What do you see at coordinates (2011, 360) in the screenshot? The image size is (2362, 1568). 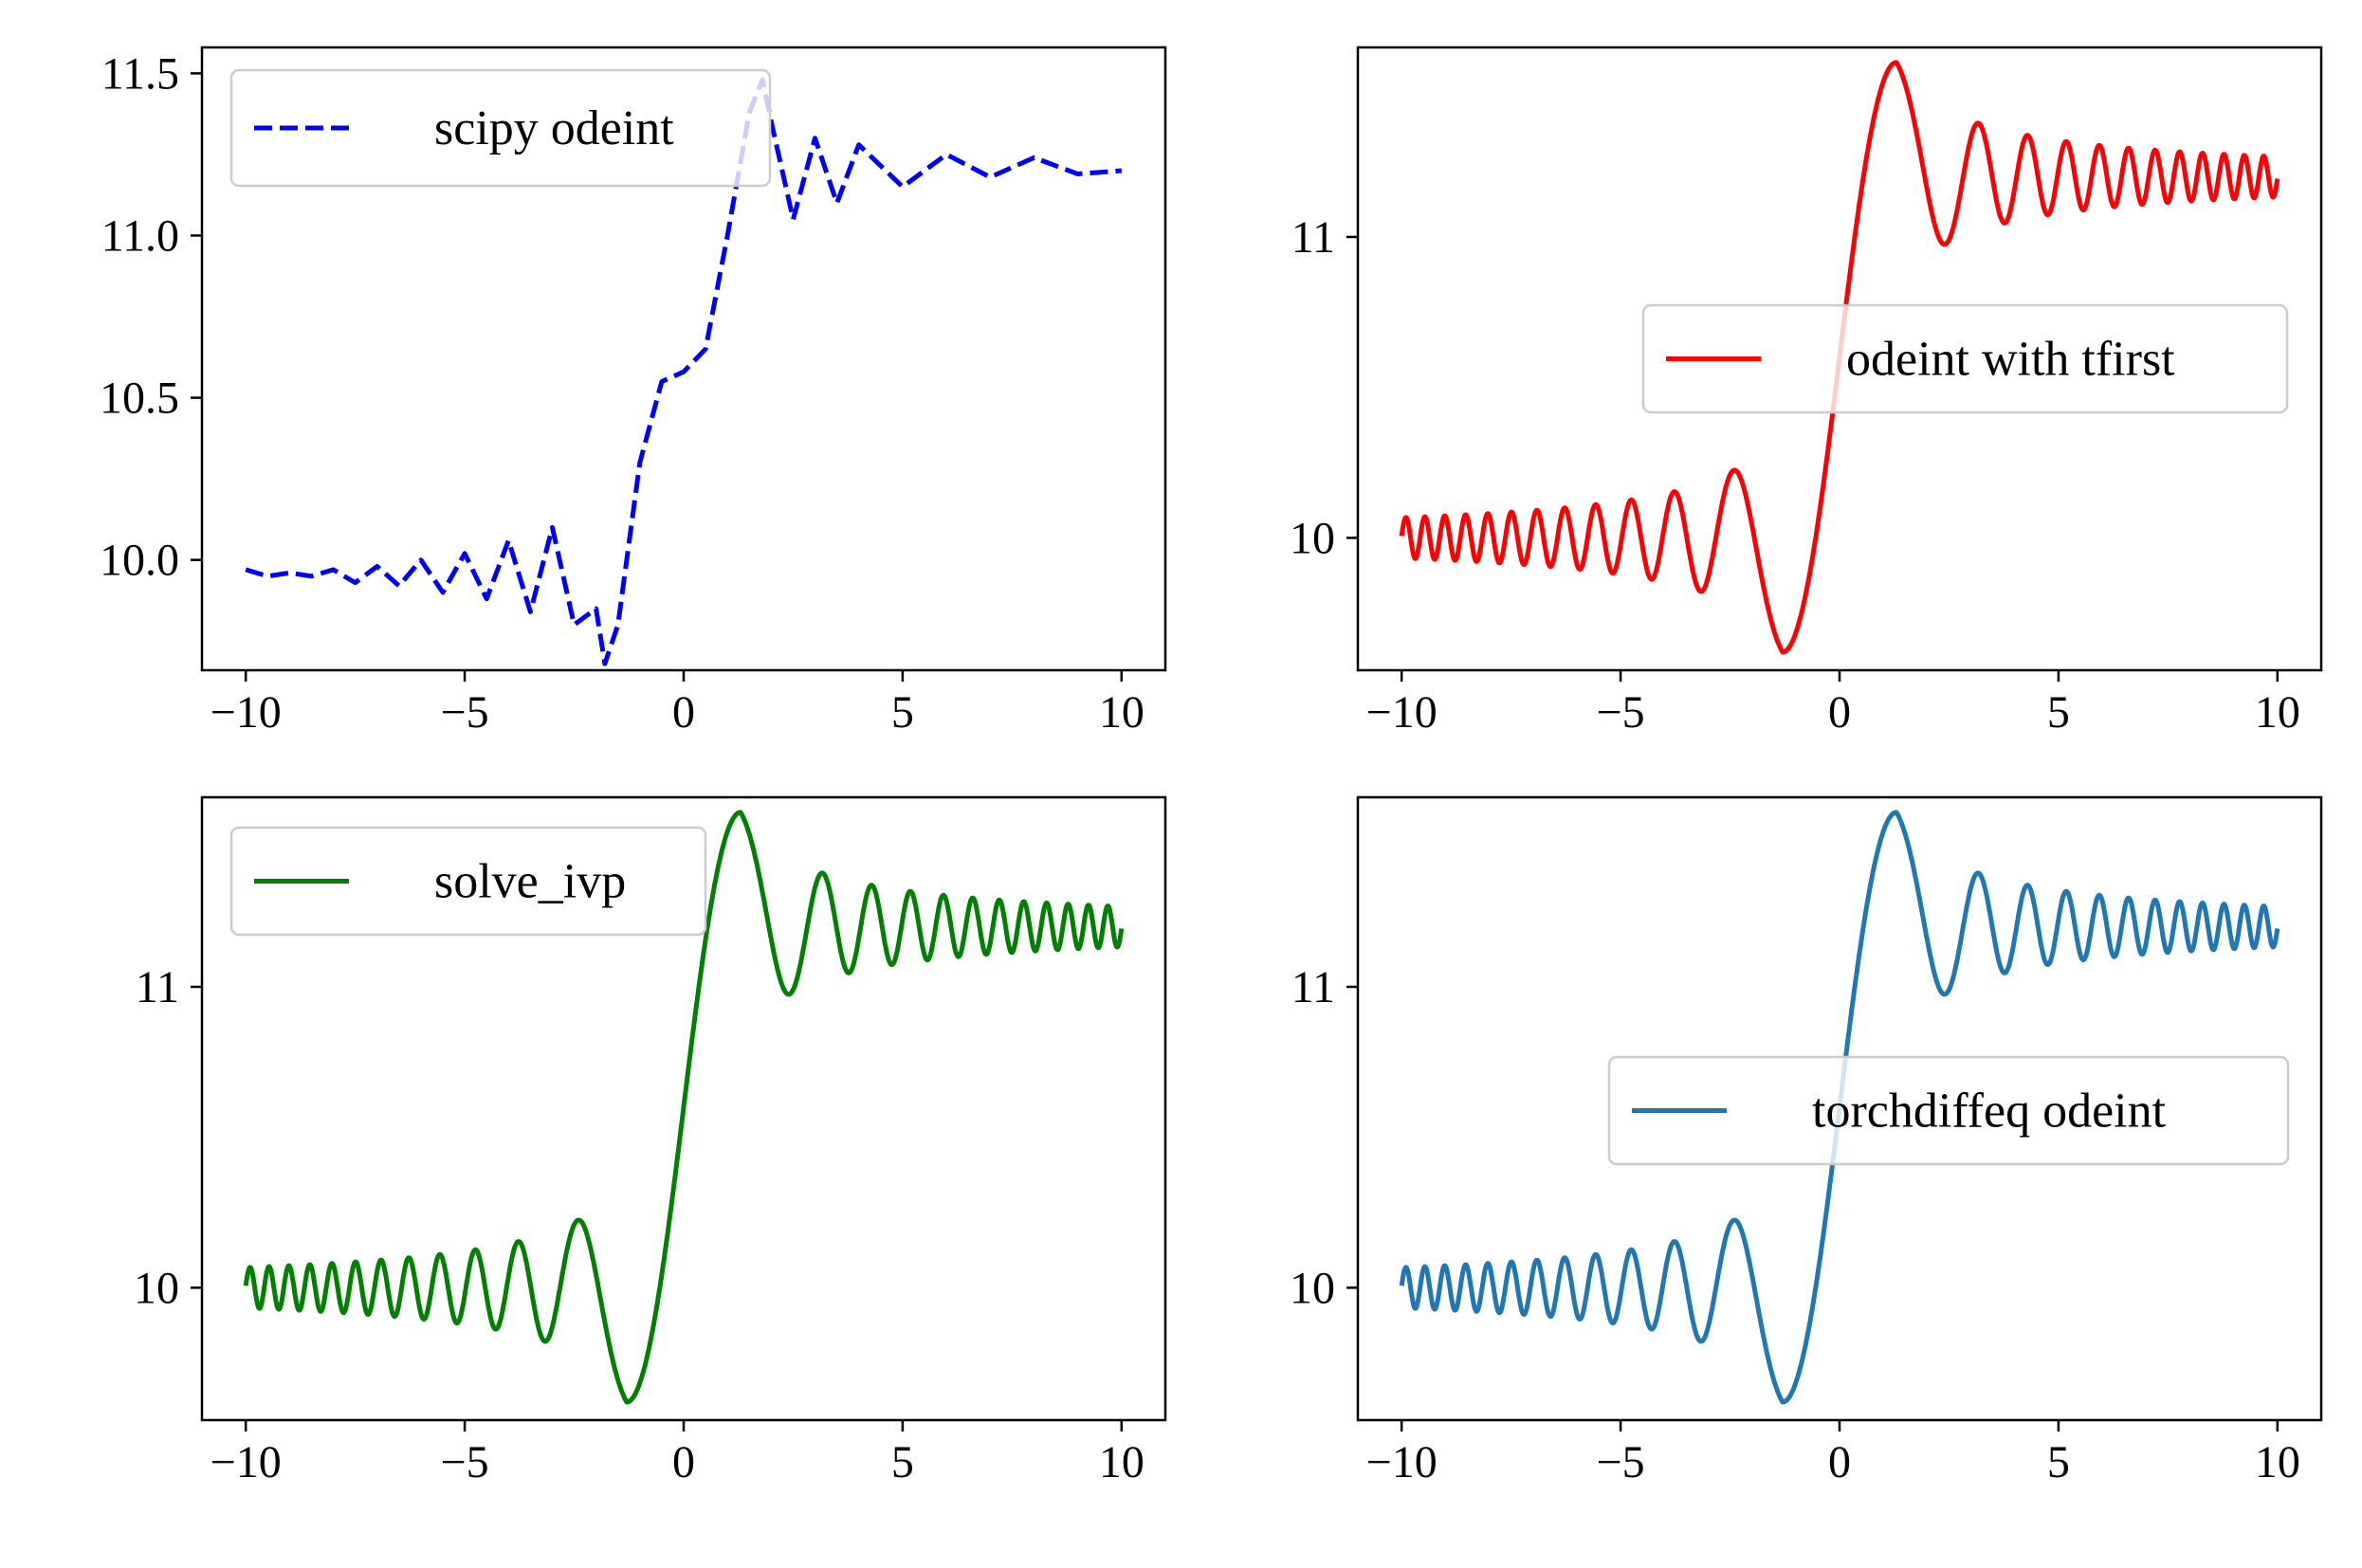 I see `legend-label: odeint with tfirst` at bounding box center [2011, 360].